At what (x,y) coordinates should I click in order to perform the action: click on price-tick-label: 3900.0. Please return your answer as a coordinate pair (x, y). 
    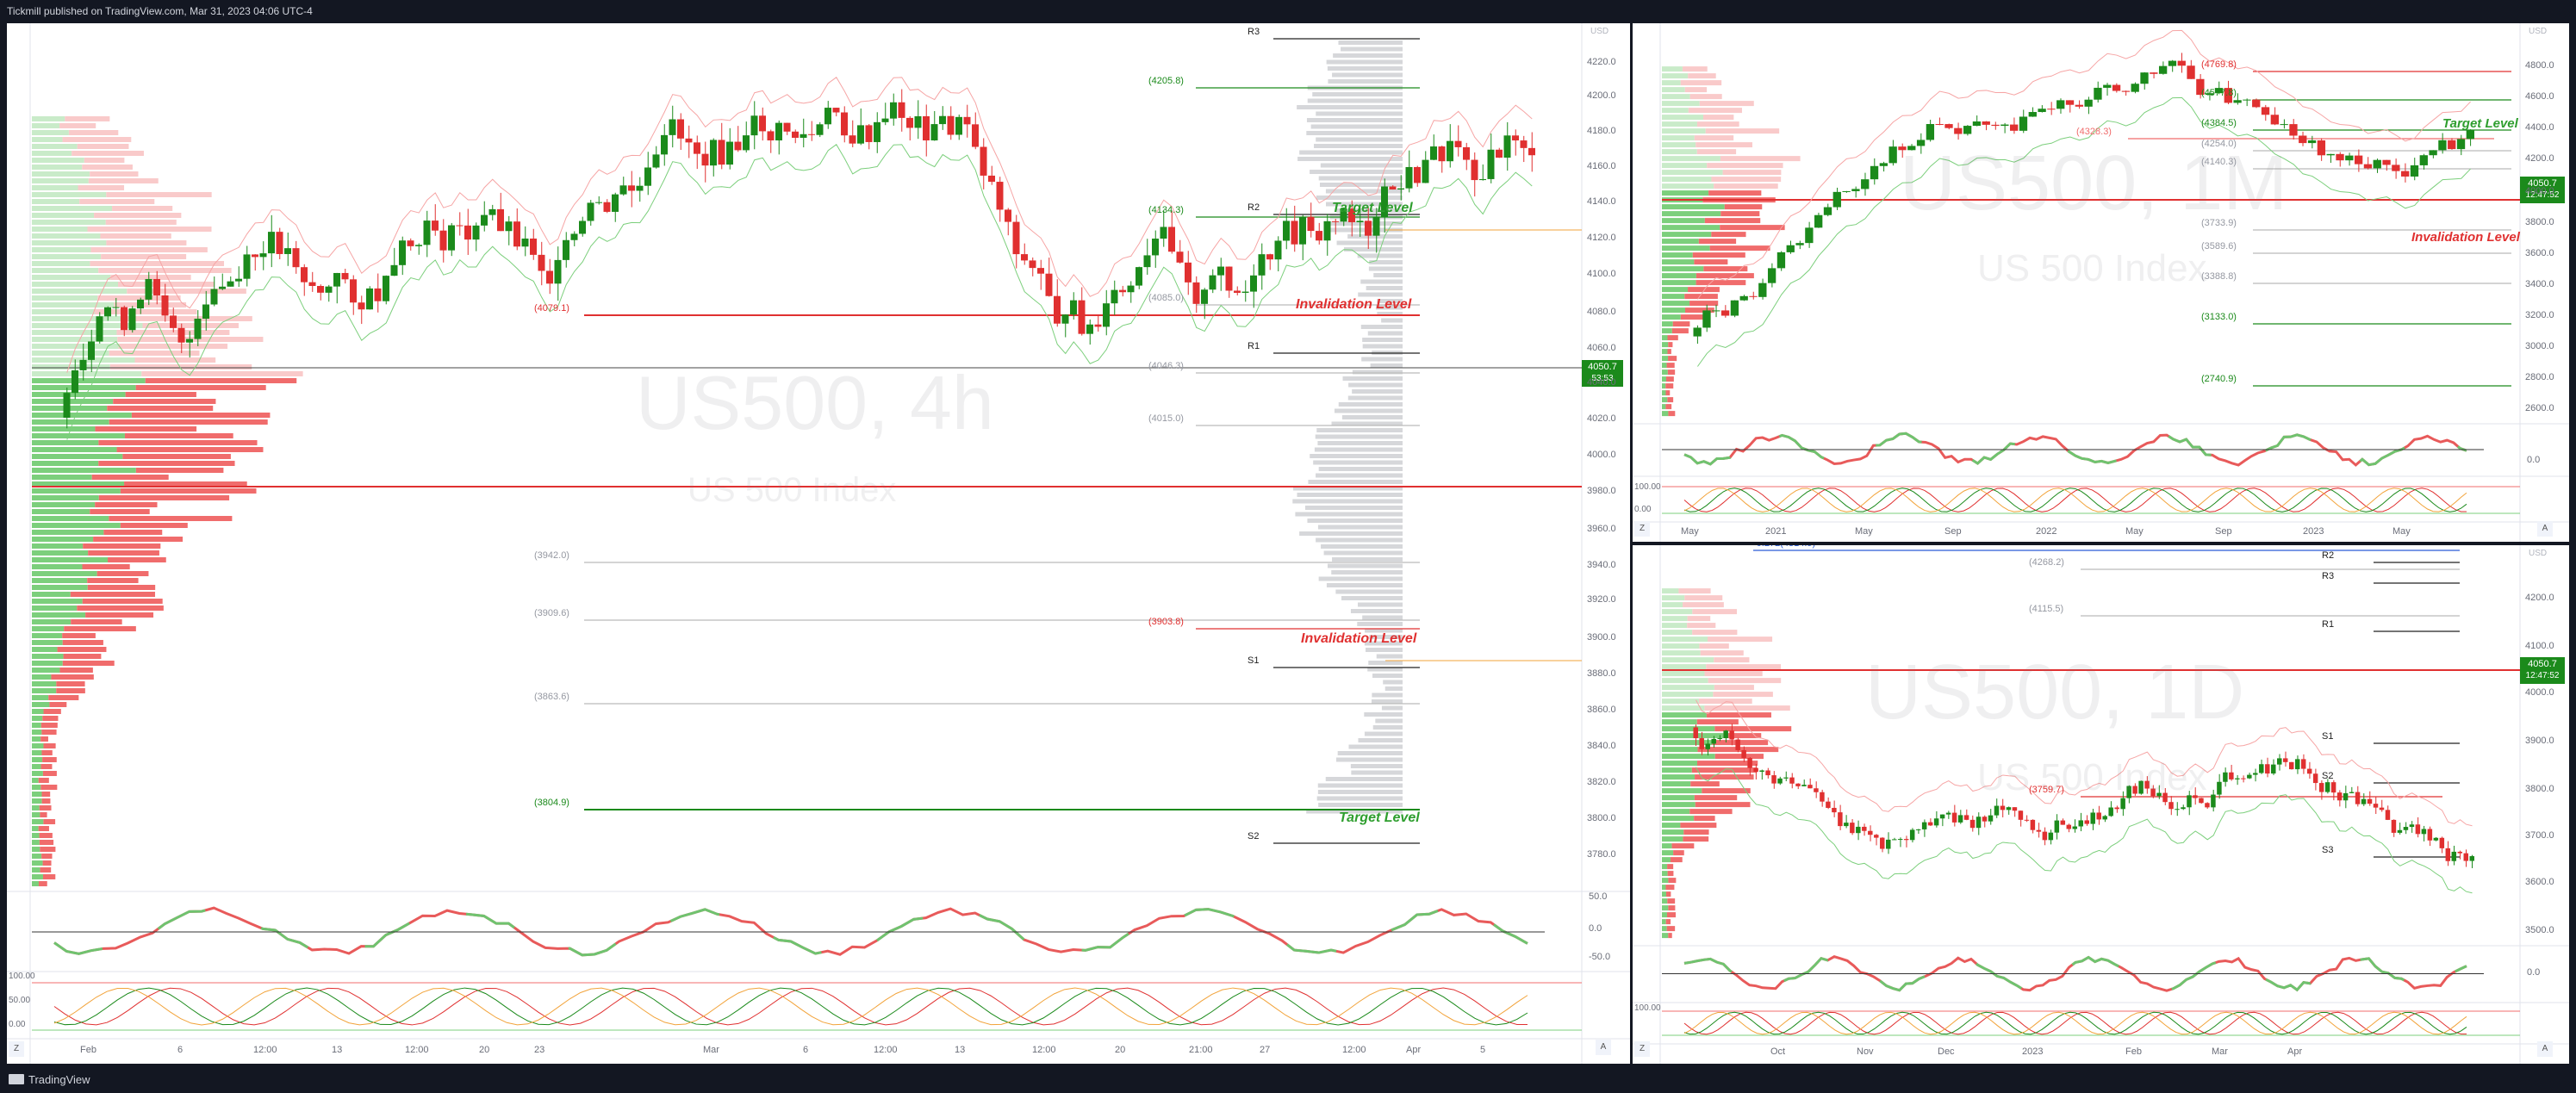
    Looking at the image, I should click on (1602, 637).